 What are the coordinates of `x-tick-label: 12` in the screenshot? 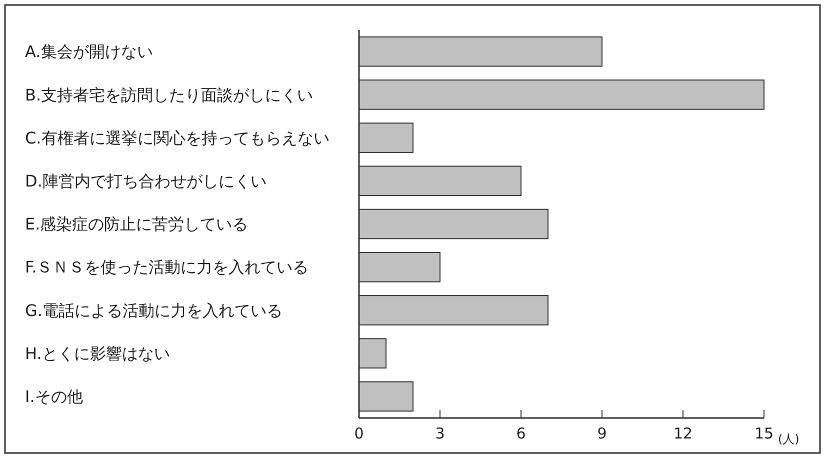 It's located at (683, 433).